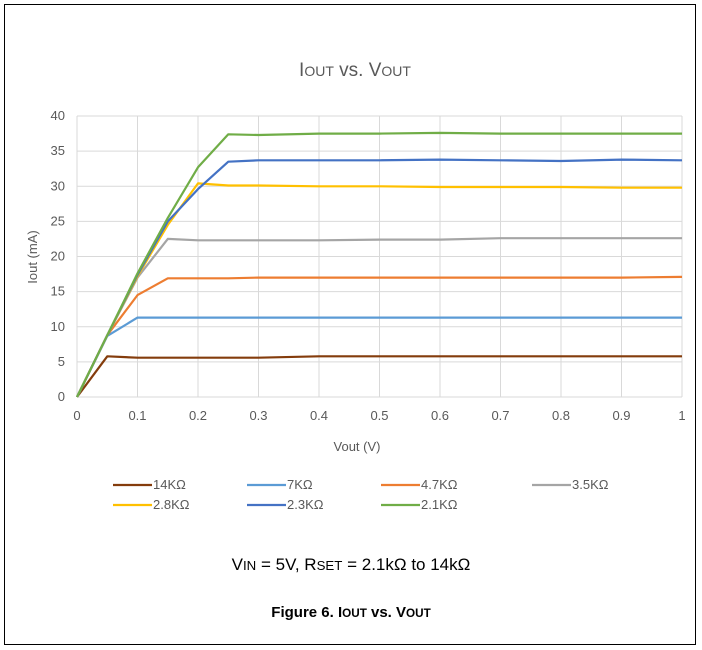 The height and width of the screenshot is (650, 702). I want to click on legend-label-6: 2.1KΩ, so click(439, 504).